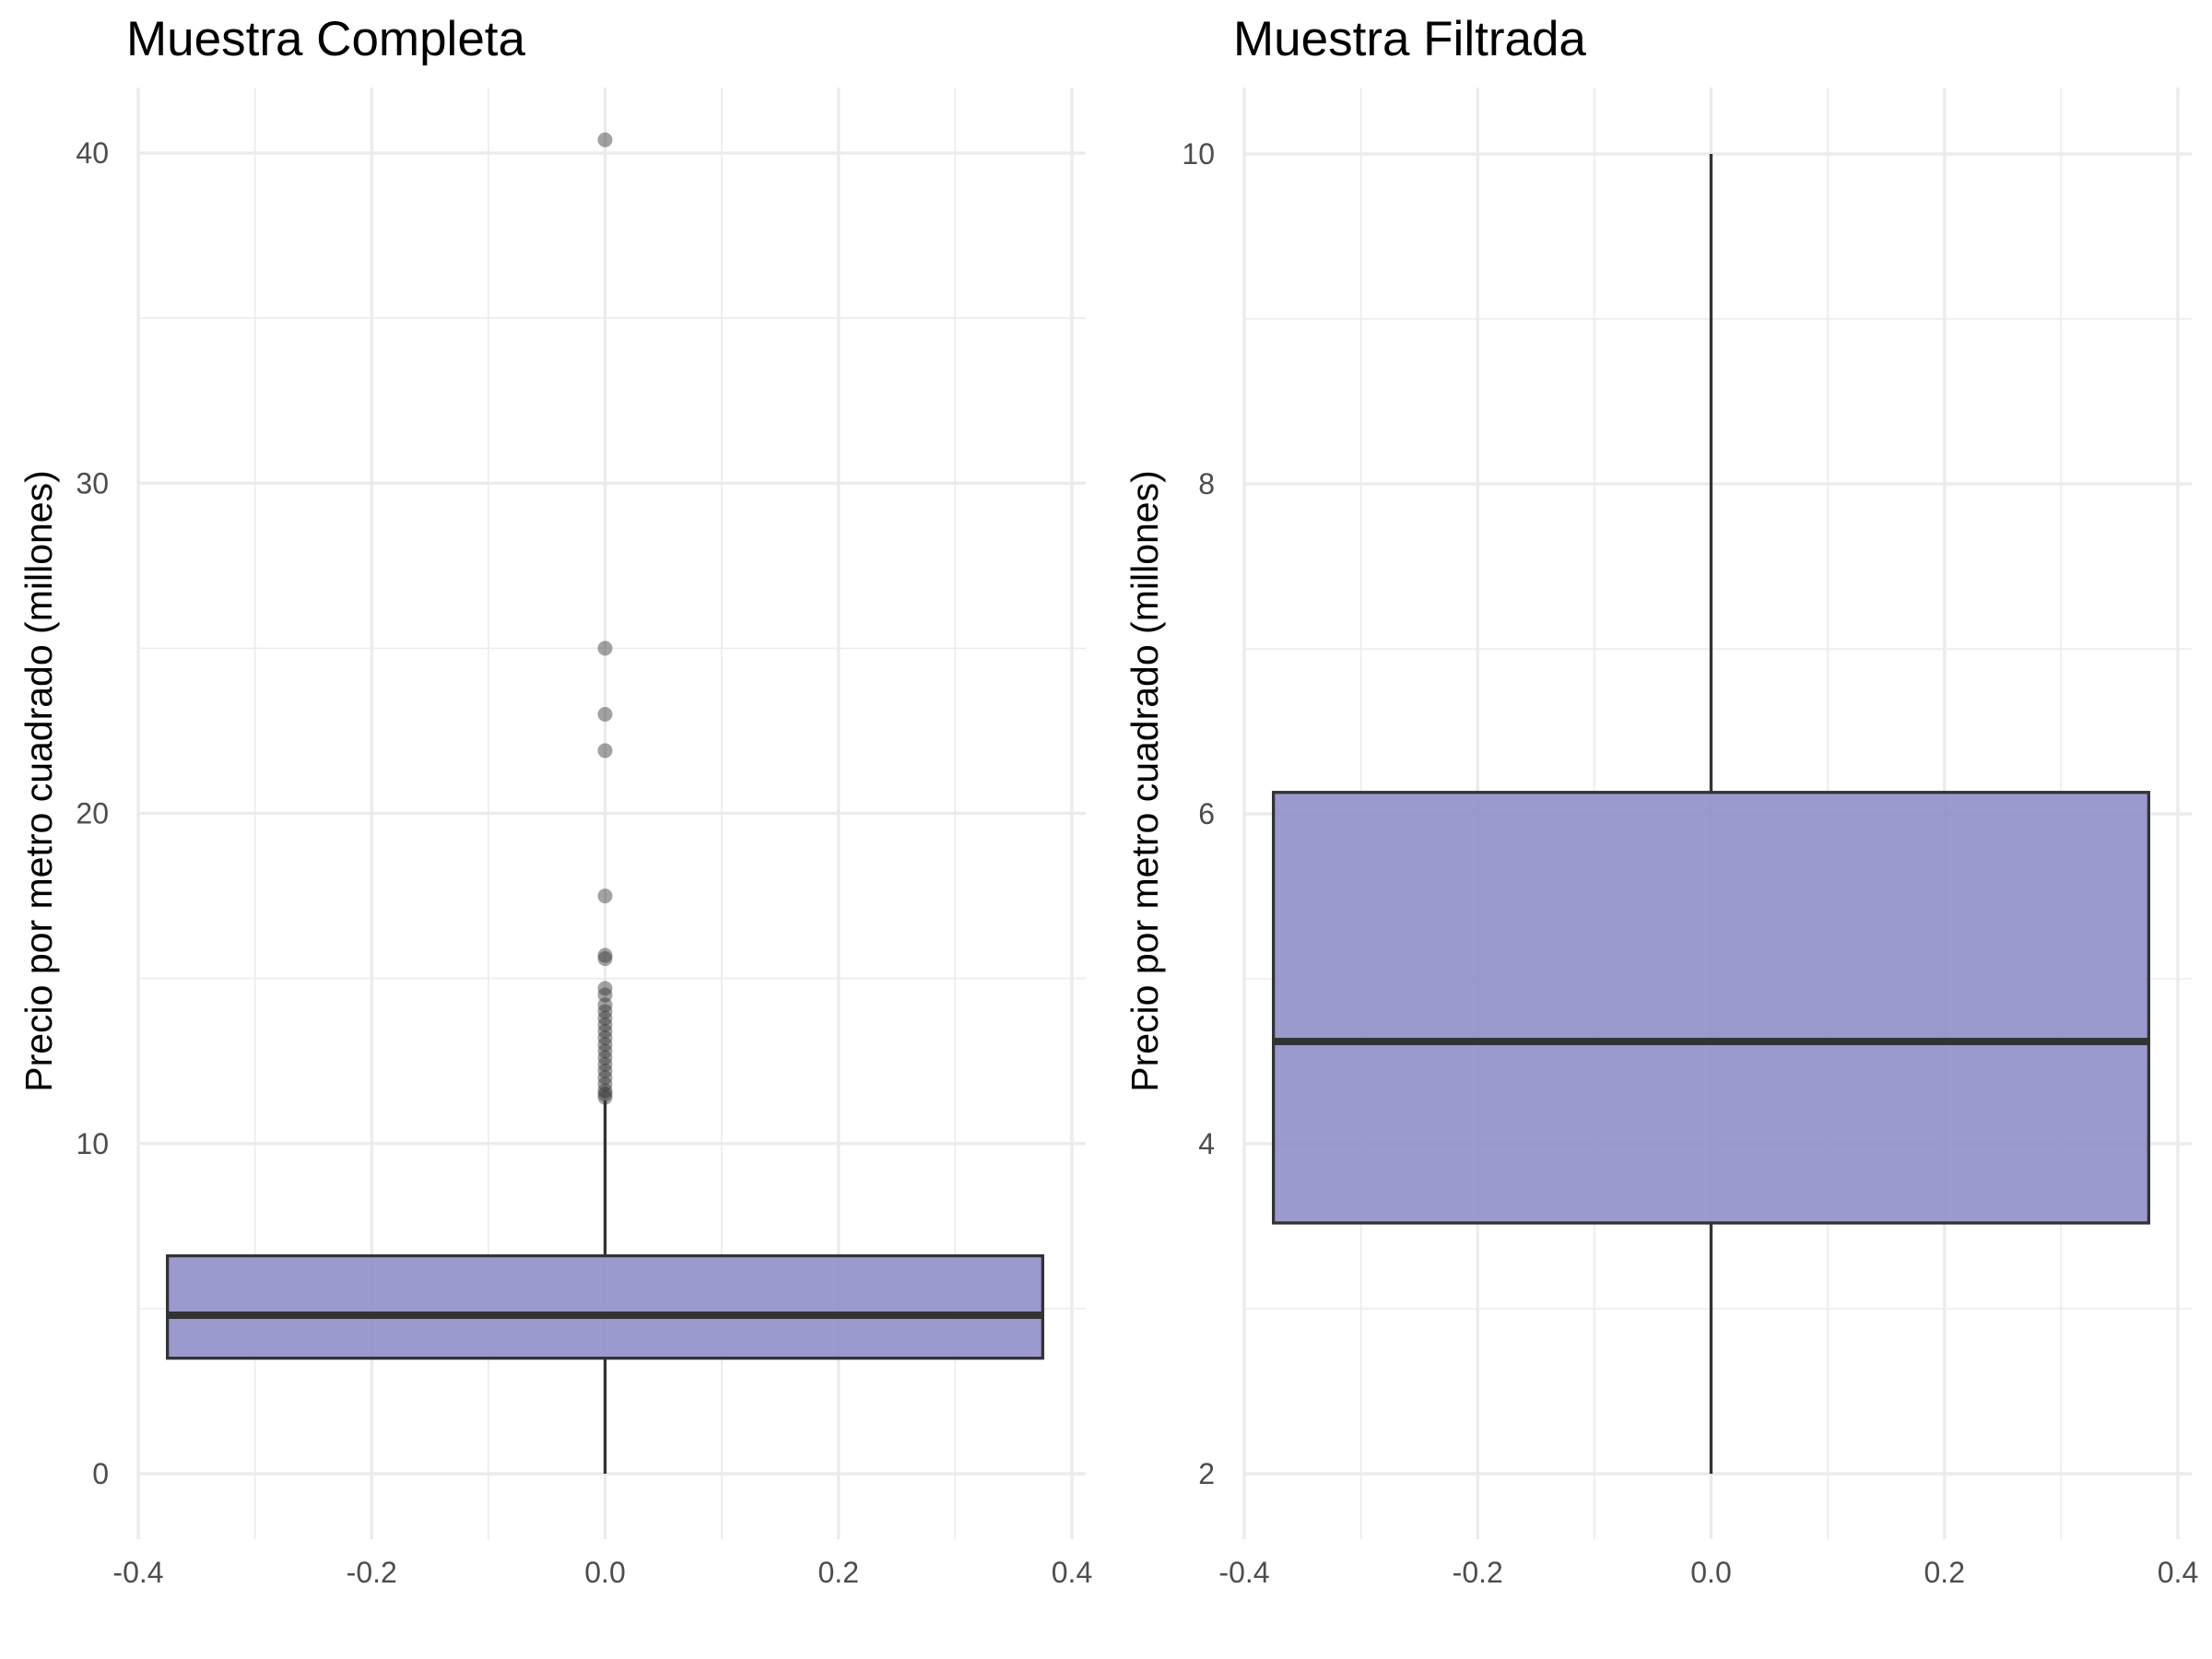  Describe the element at coordinates (92, 153) in the screenshot. I see `y-tick-label: 40` at that location.